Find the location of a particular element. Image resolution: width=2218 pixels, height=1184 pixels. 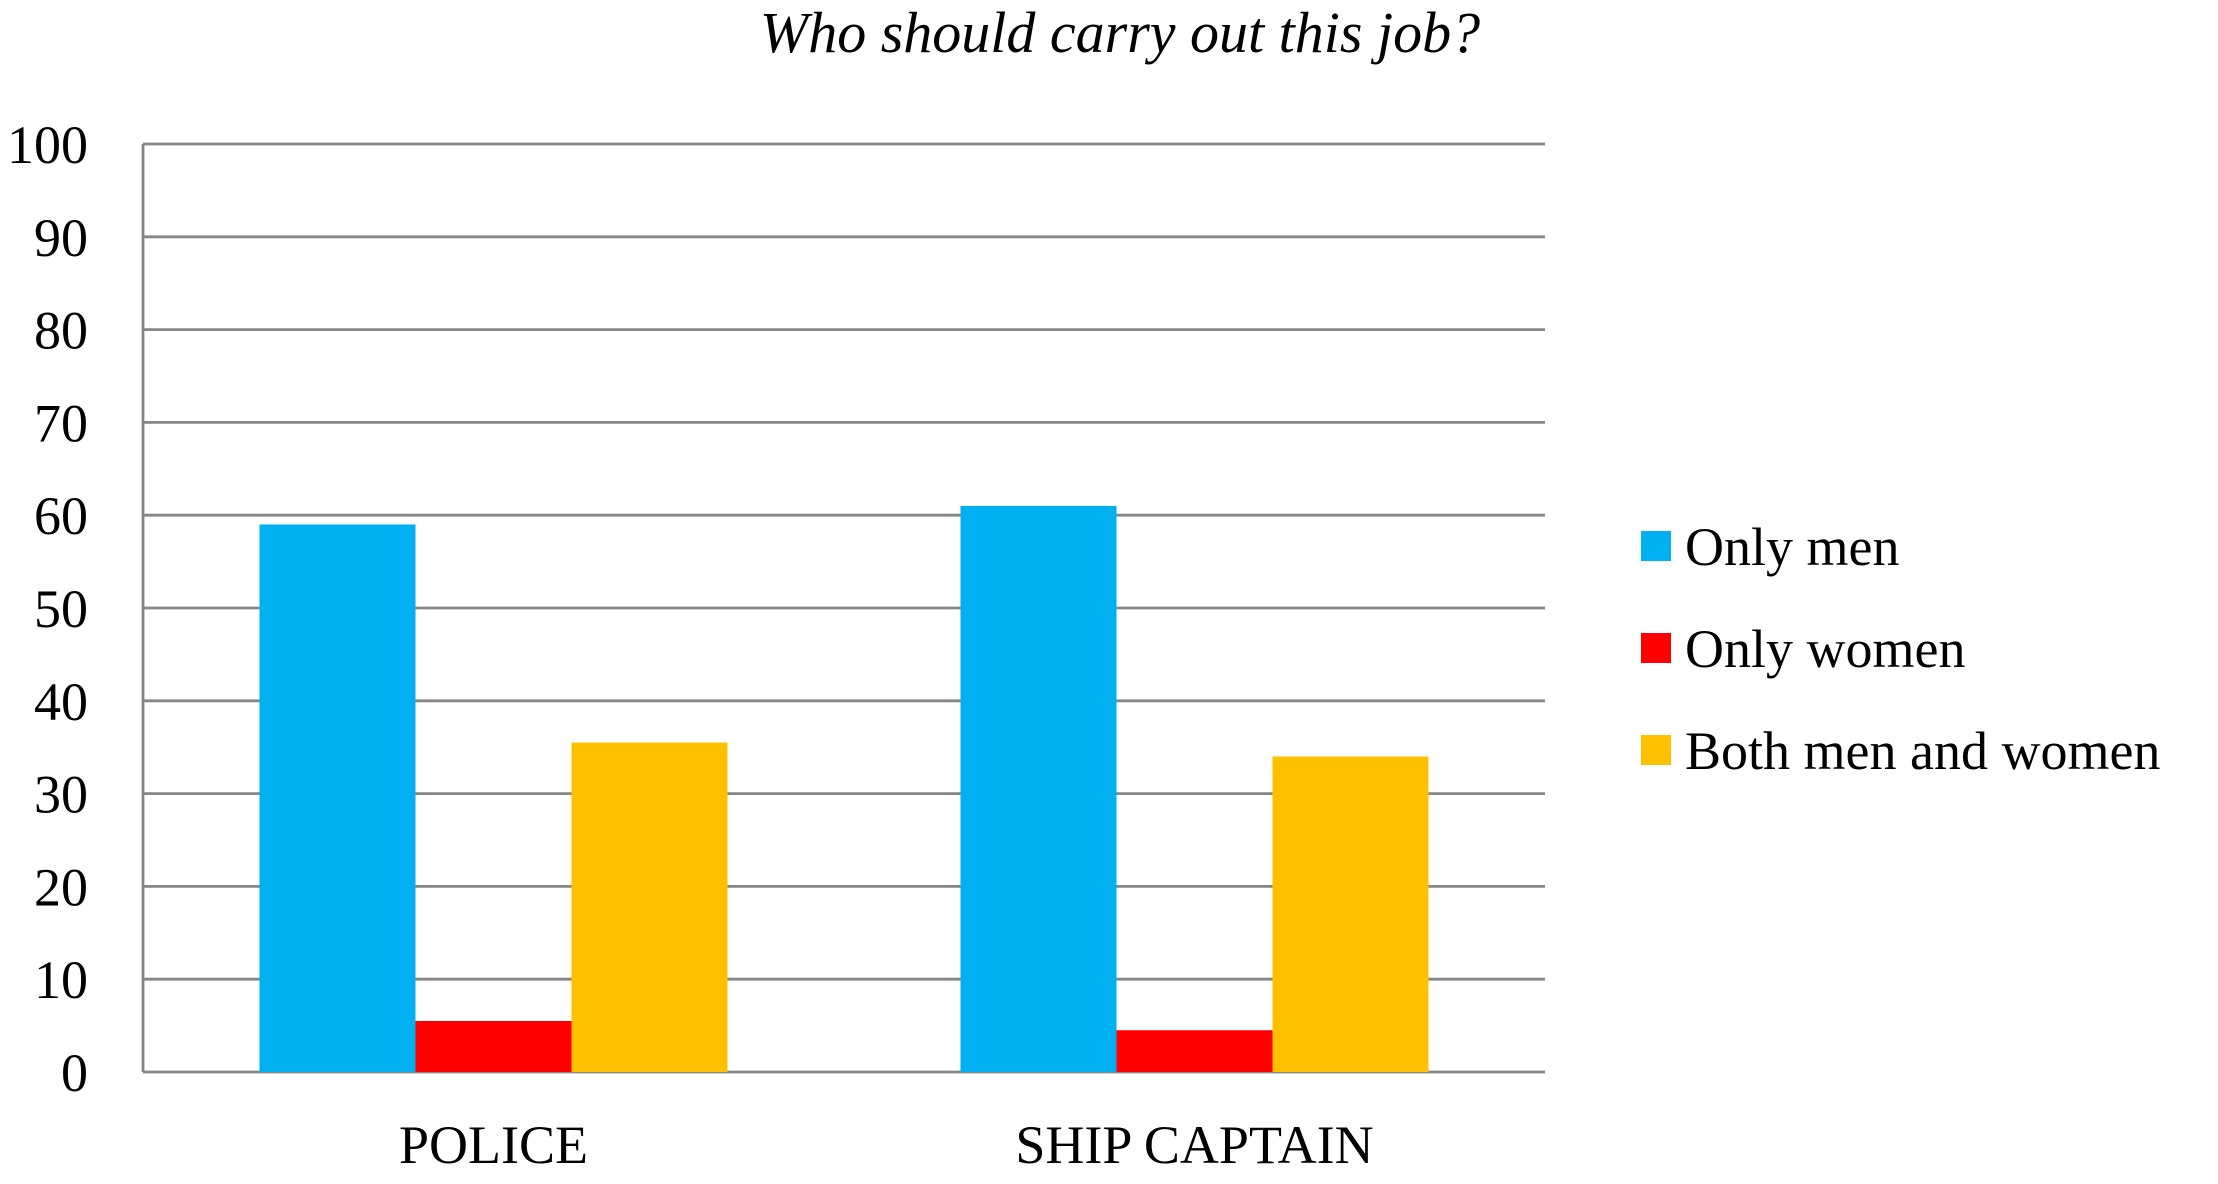

legend-label: Only women is located at coordinates (1825, 649).